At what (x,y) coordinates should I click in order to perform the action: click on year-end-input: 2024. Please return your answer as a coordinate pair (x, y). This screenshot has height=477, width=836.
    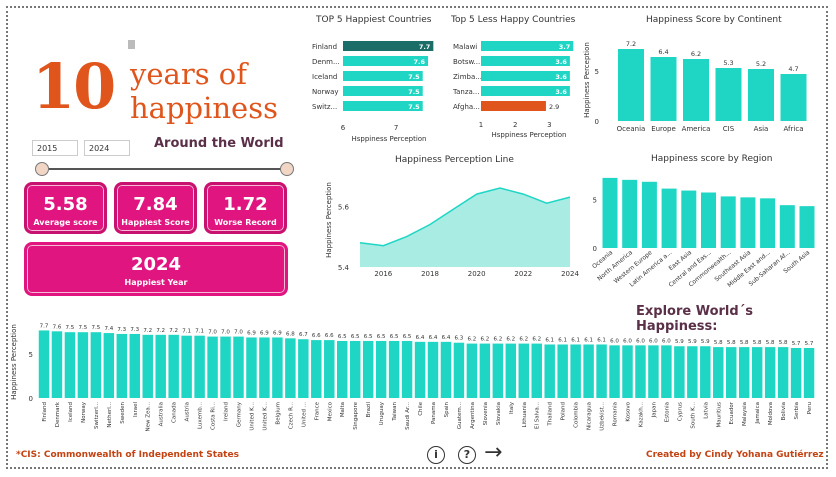
    Looking at the image, I should click on (107, 148).